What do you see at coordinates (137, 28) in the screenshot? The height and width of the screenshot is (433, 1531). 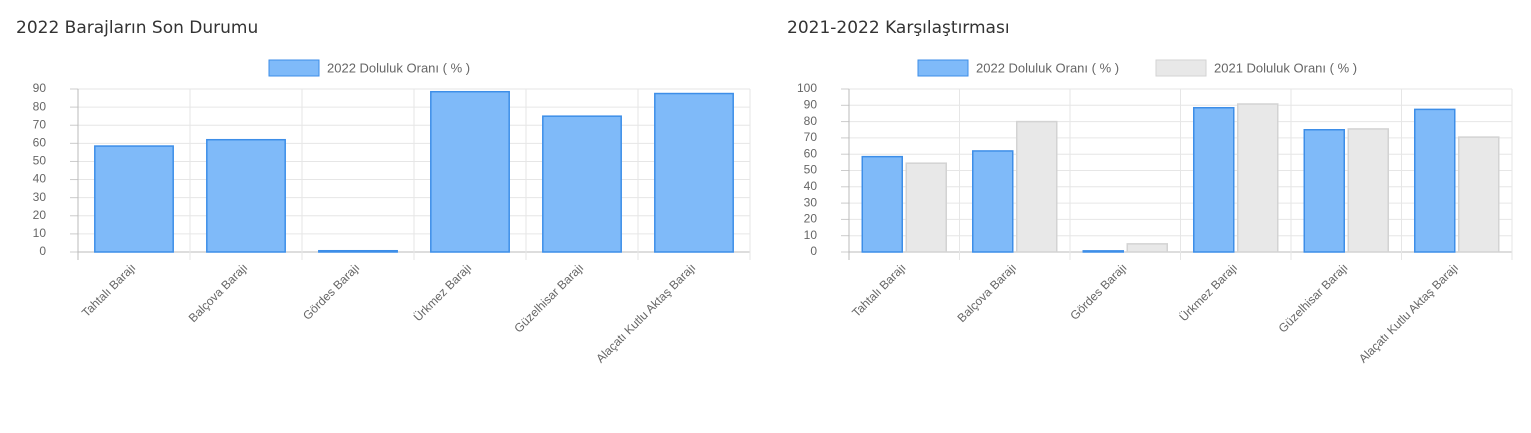 I see `chart-title: 2022 Barajların Son Durumu` at bounding box center [137, 28].